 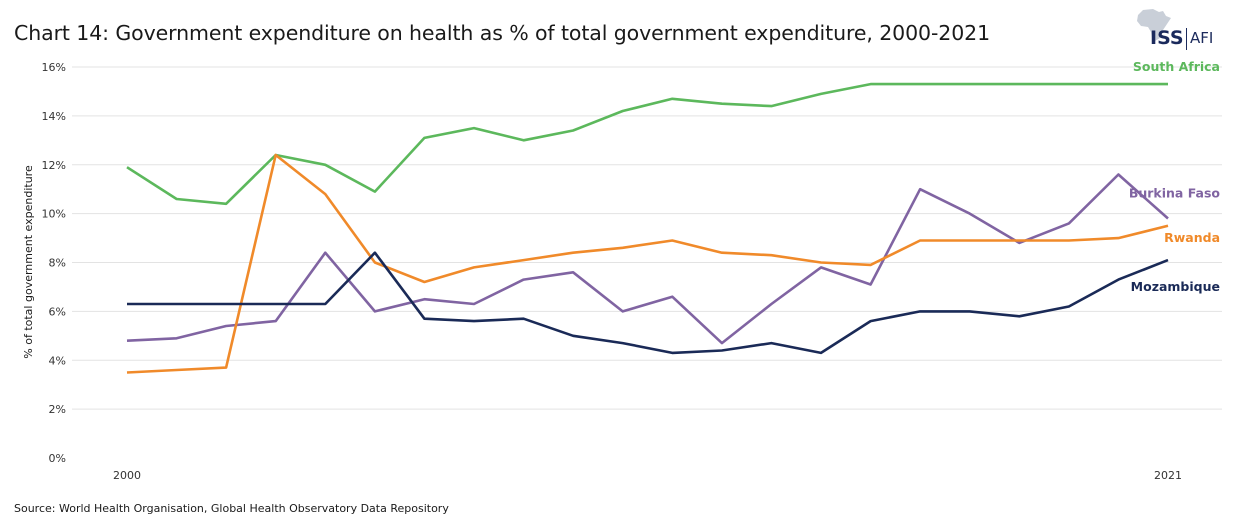 What do you see at coordinates (54, 165) in the screenshot?
I see `y-tick-label: 12%` at bounding box center [54, 165].